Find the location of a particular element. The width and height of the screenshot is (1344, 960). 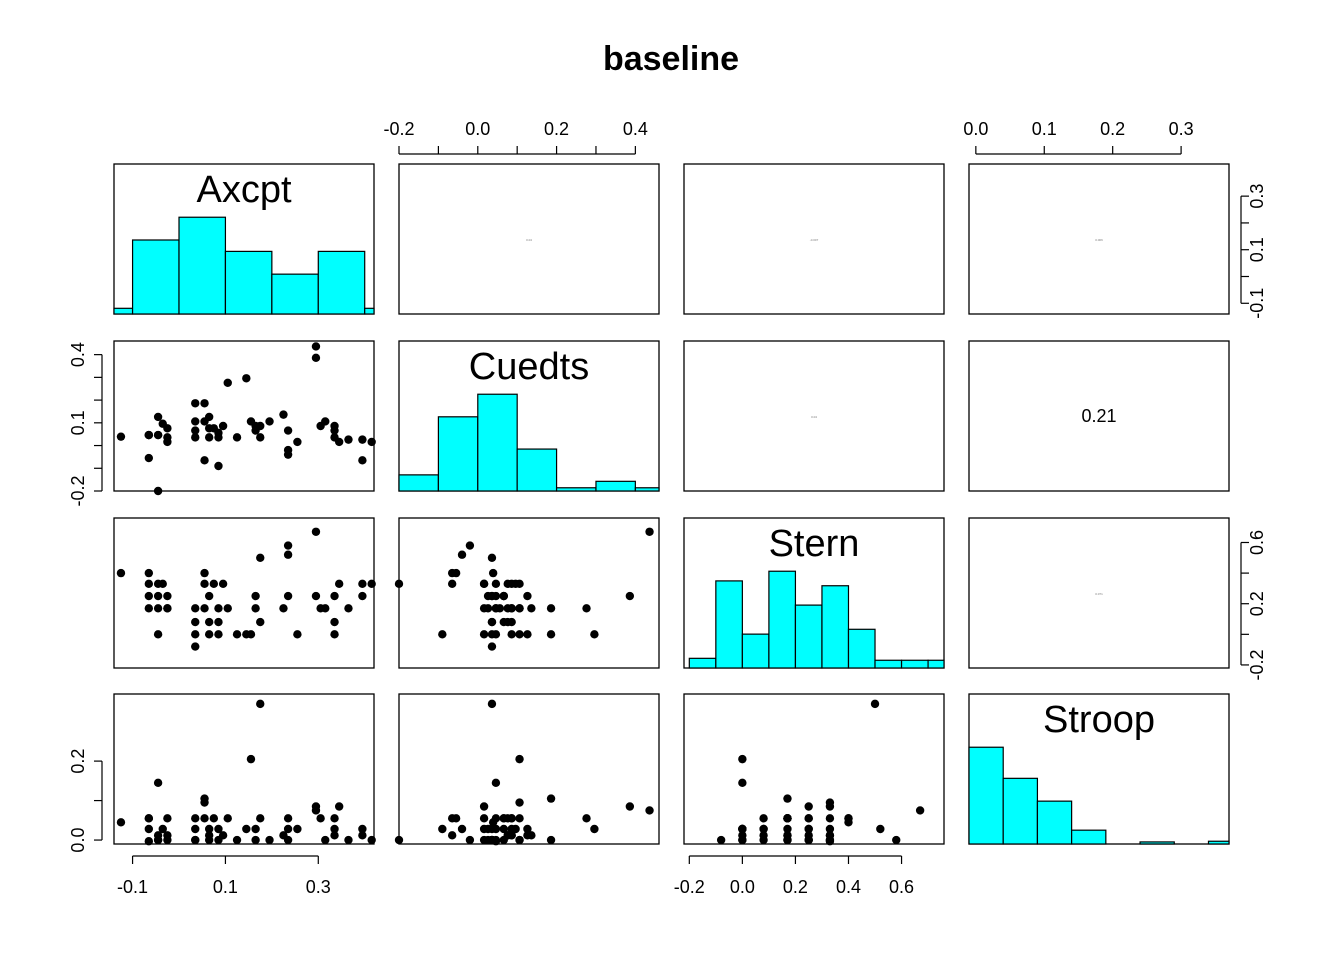

tick-label: 0.4 is located at coordinates (848, 887).